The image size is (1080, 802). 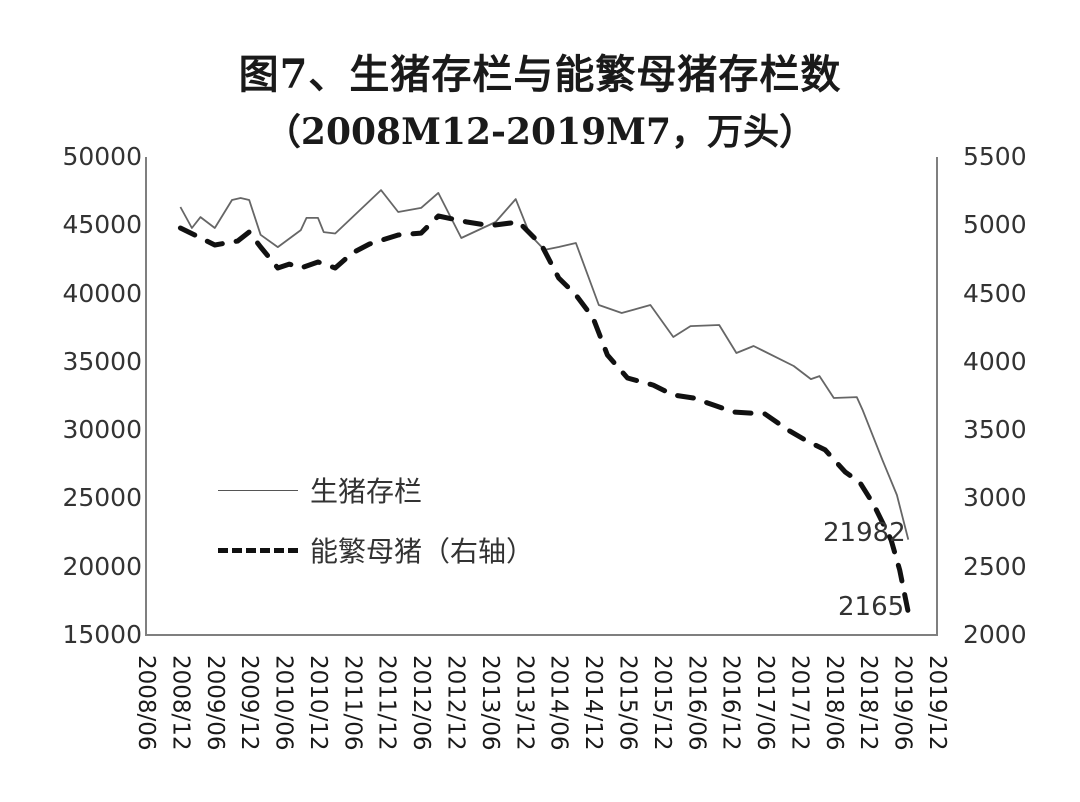 I want to click on x-axis-tick: 2008/06, so click(x=146, y=703).